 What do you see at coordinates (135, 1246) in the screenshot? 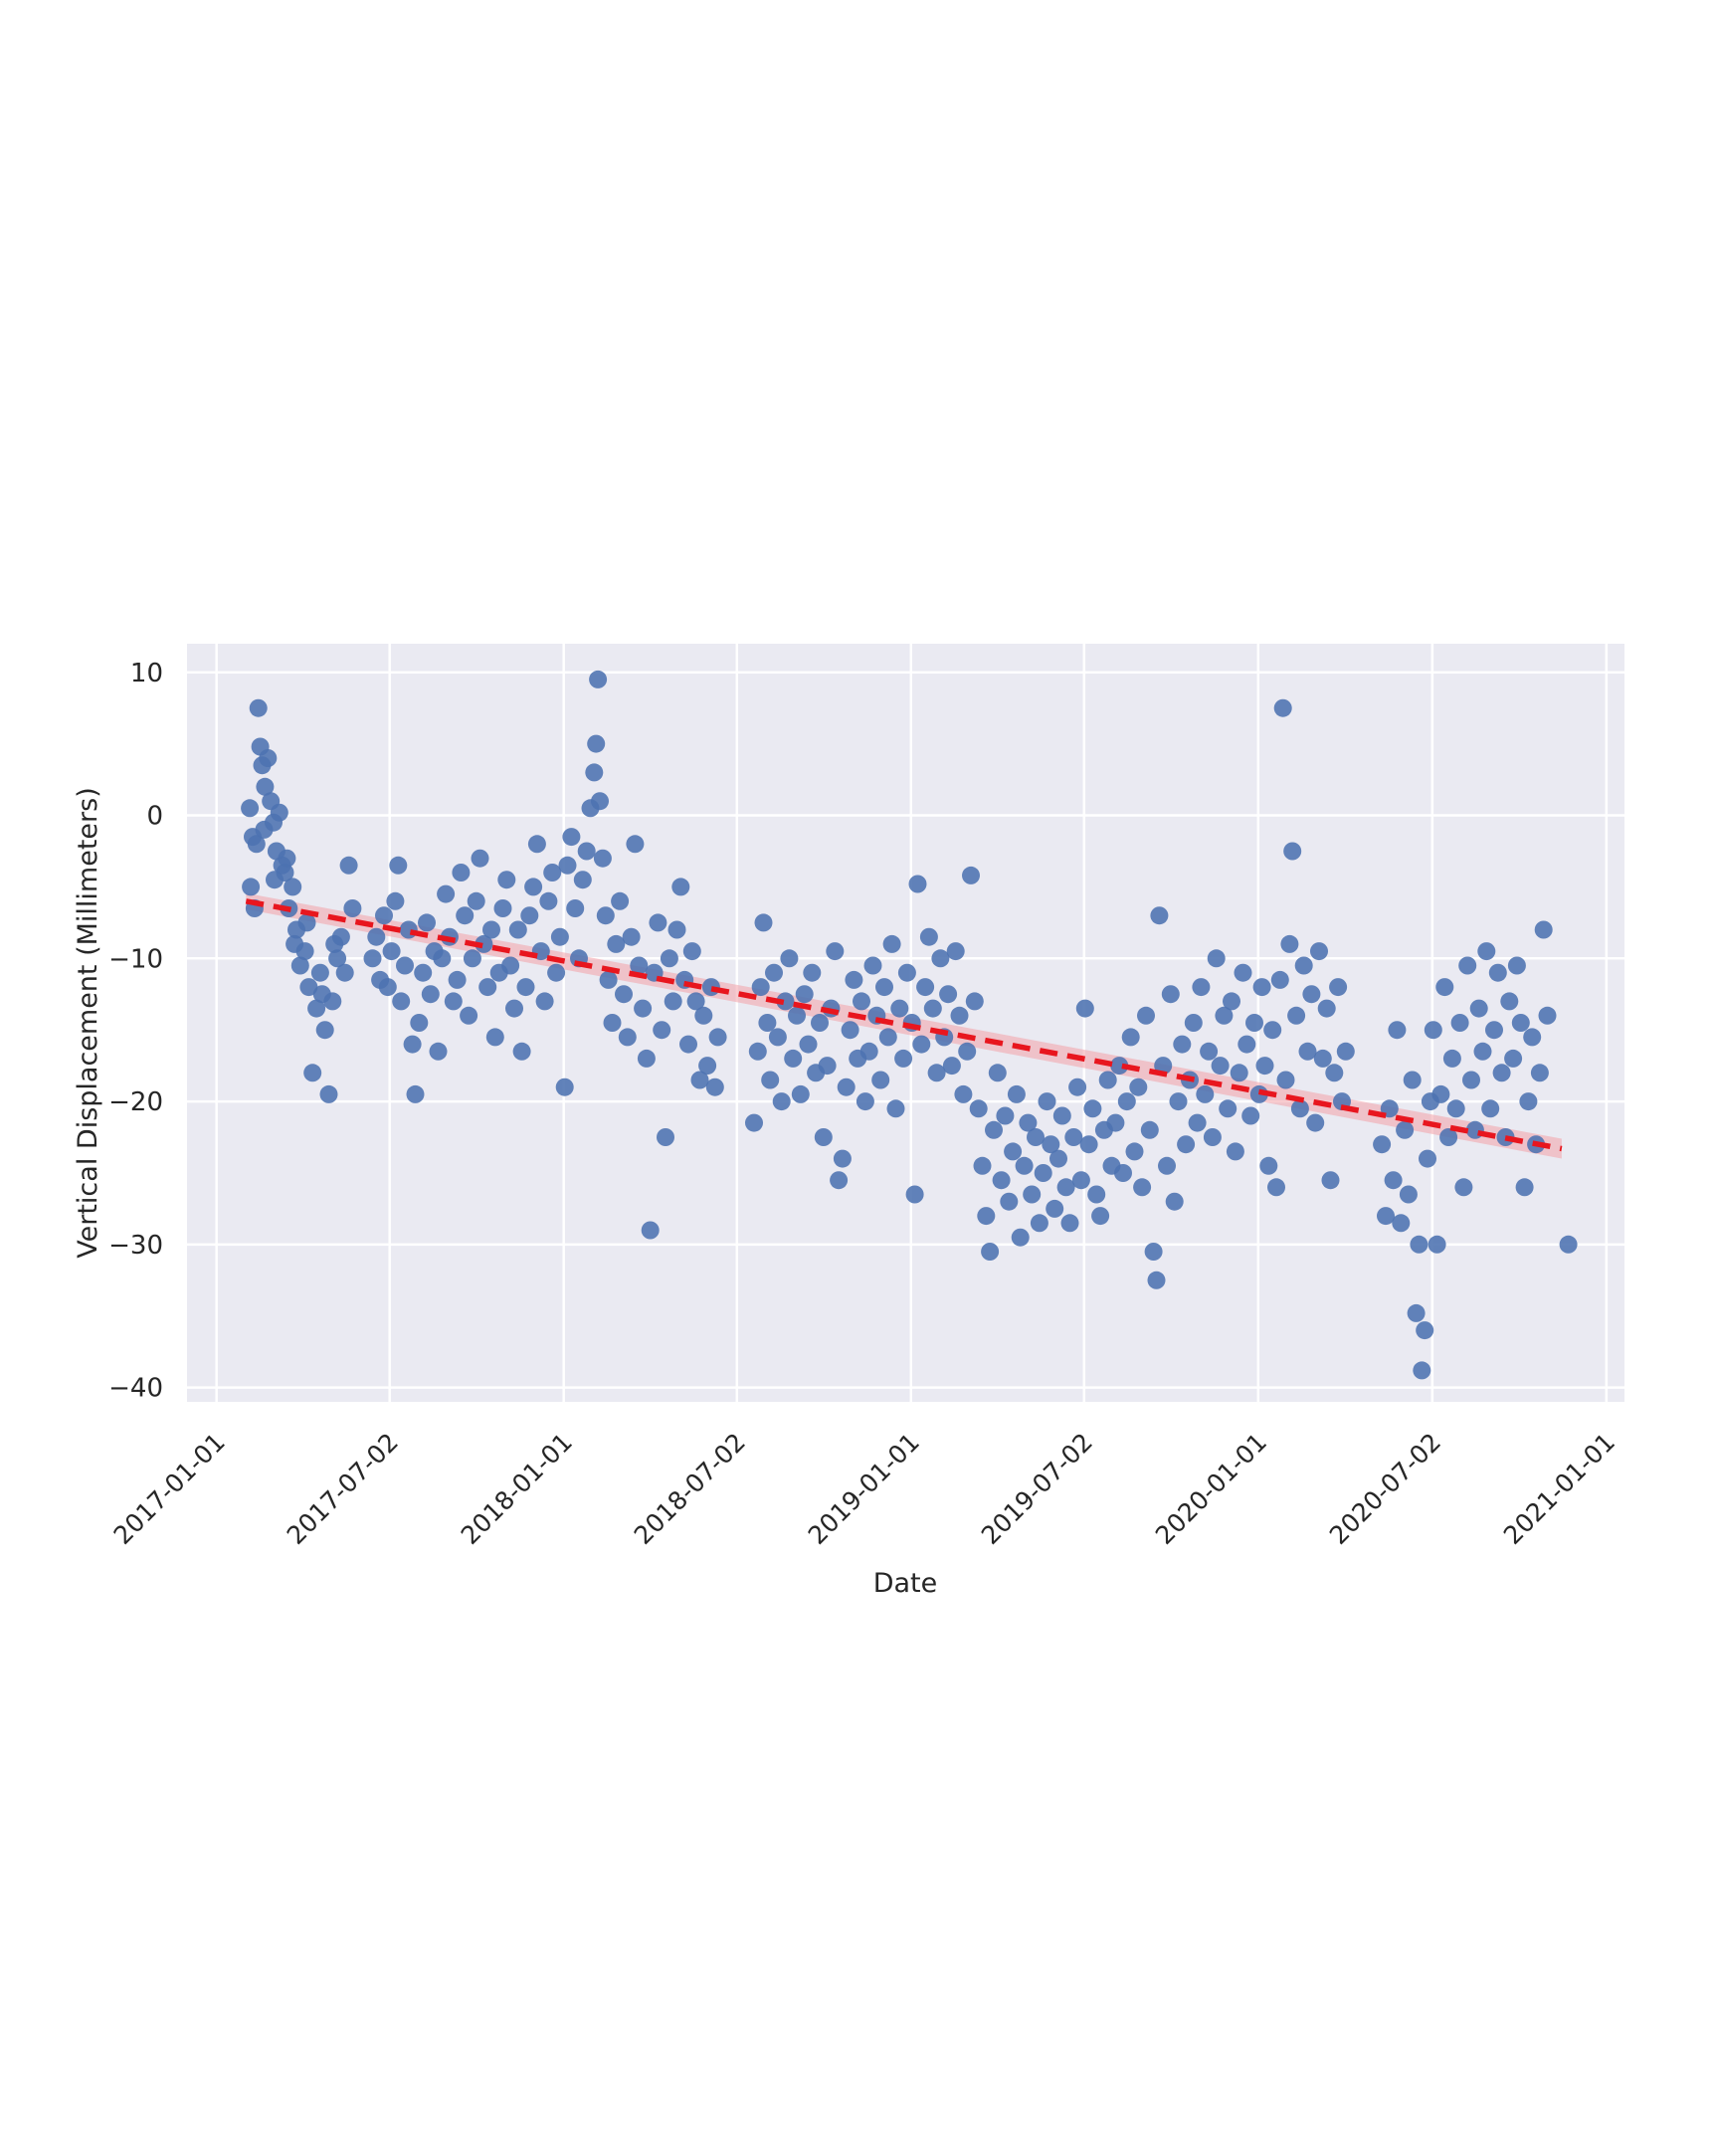
I see `y-tick-label: −30` at bounding box center [135, 1246].